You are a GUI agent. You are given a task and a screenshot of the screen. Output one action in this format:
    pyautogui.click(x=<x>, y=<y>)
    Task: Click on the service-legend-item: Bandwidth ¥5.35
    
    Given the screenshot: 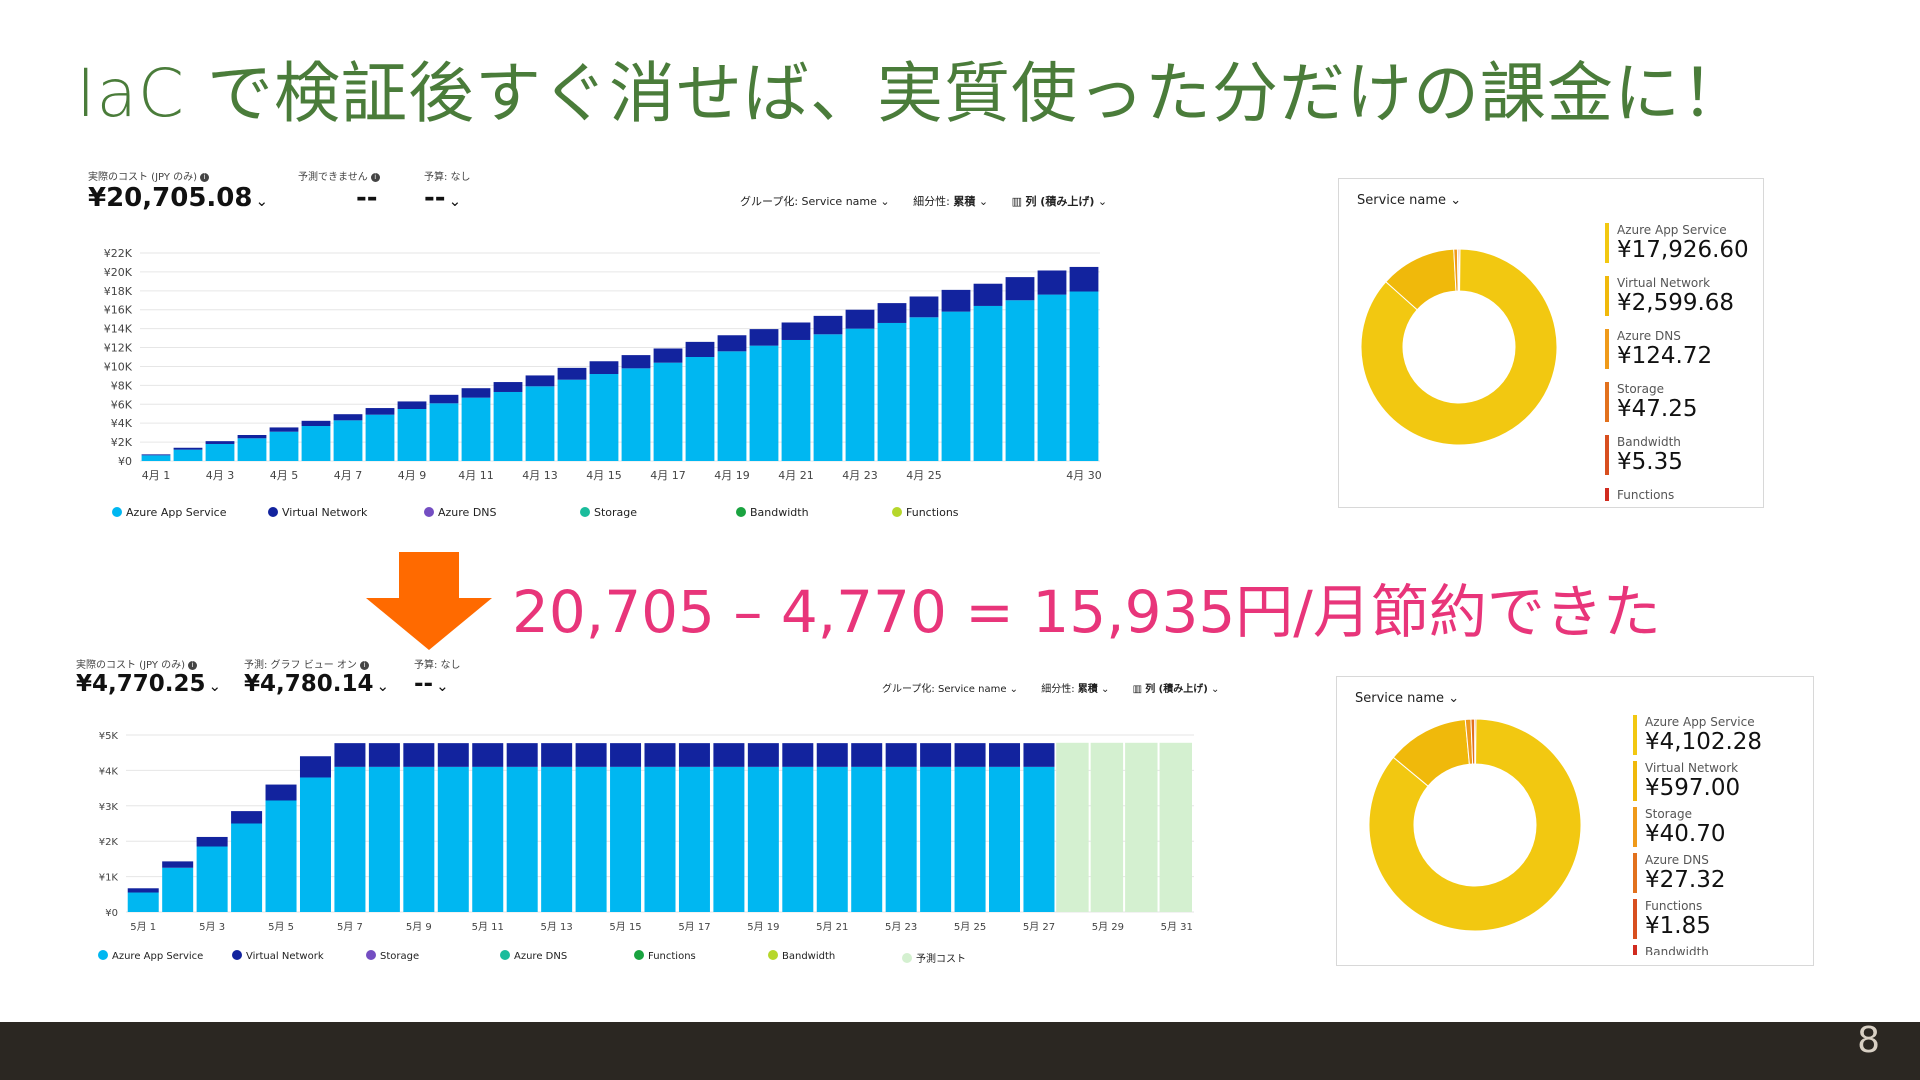 What is the action you would take?
    pyautogui.click(x=1644, y=455)
    